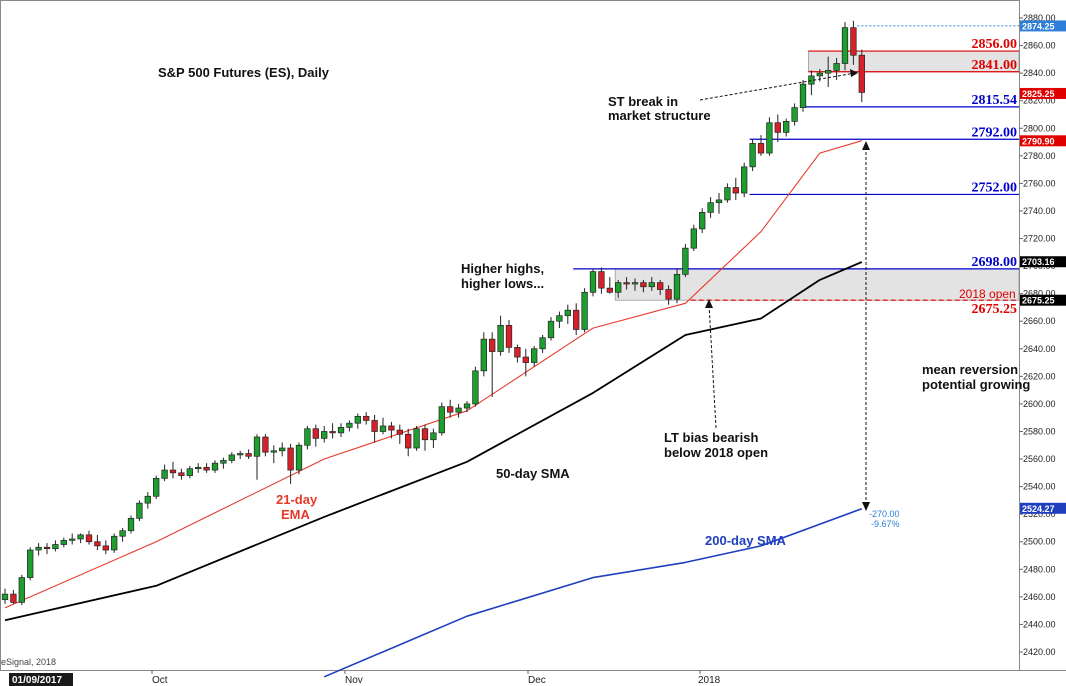 The width and height of the screenshot is (1066, 686). Describe the element at coordinates (1039, 487) in the screenshot. I see `y-tick-label: 2540.00` at that location.